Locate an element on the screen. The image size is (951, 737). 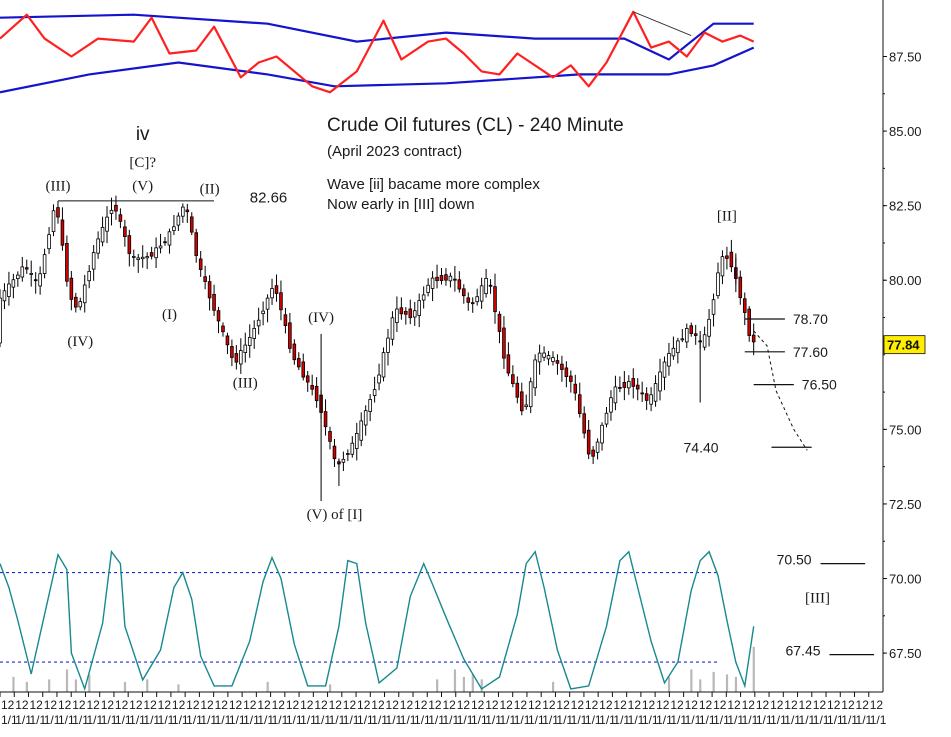
target-level-label: 70.50 is located at coordinates (794, 560).